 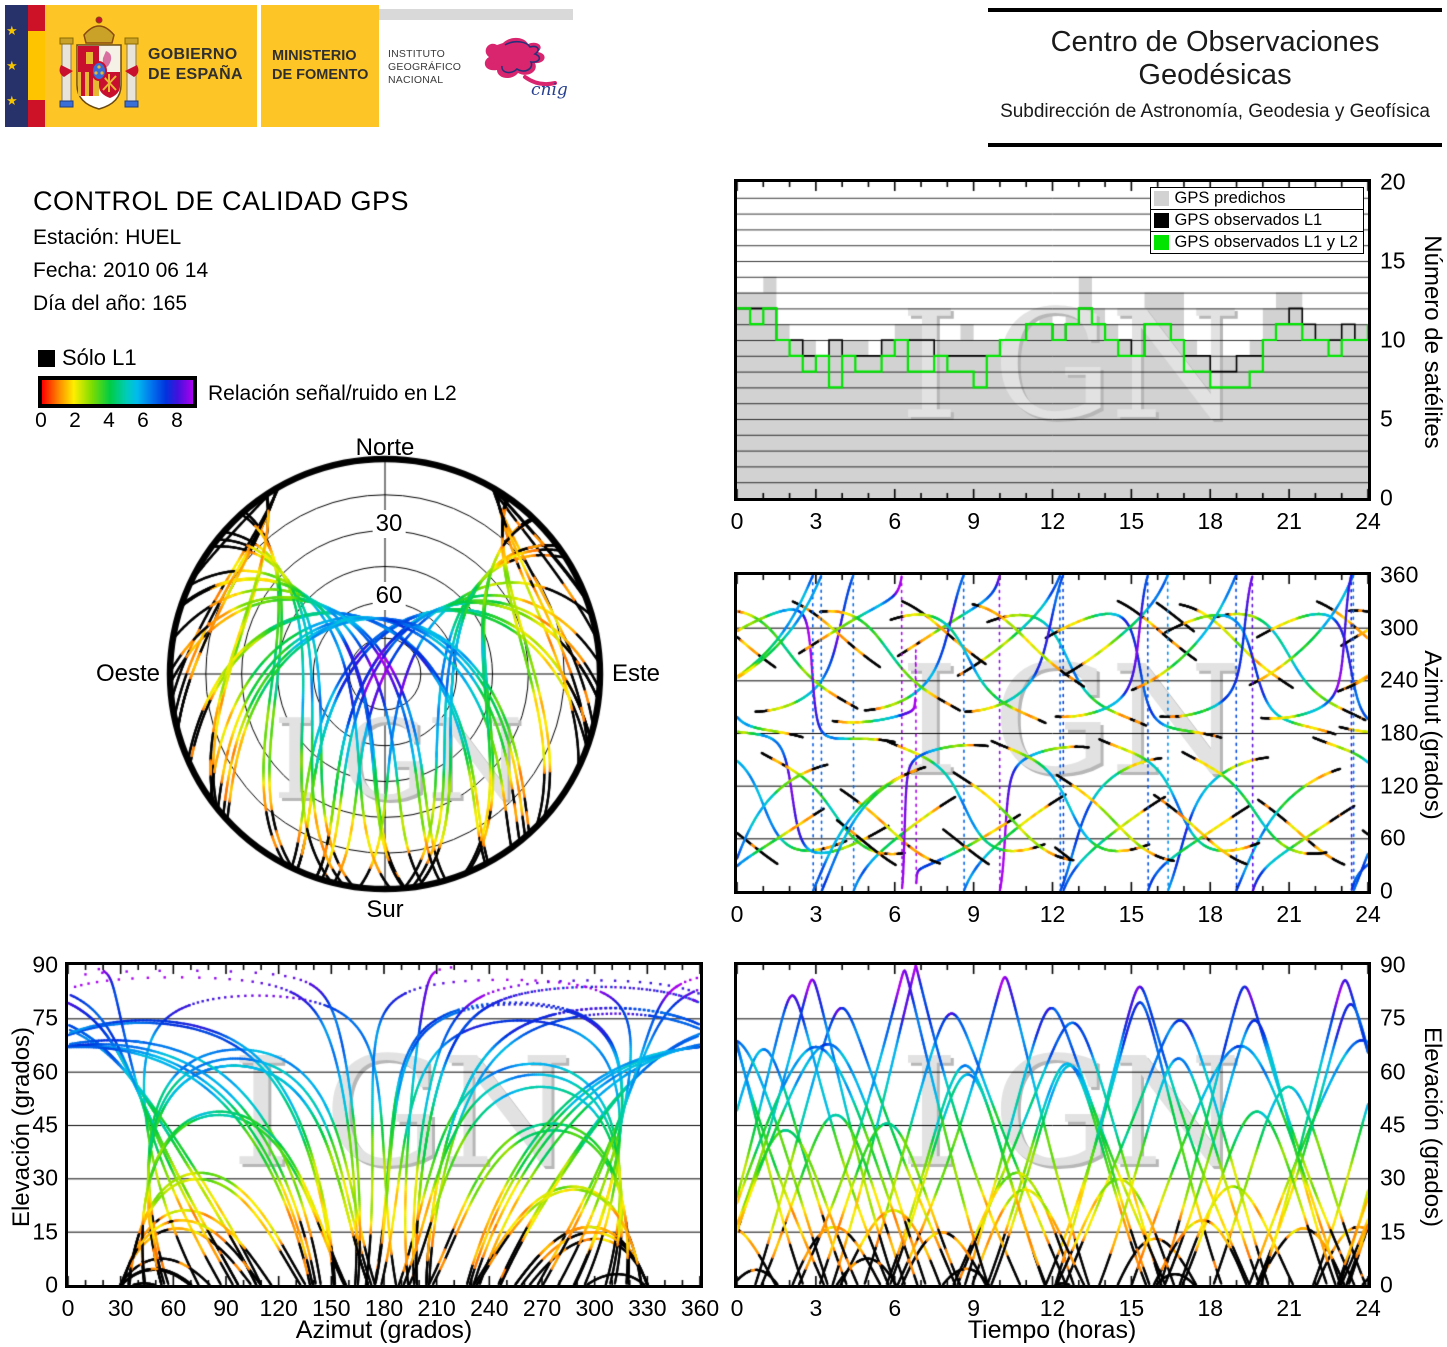 What do you see at coordinates (549, 90) in the screenshot?
I see `cnig-label: cnig` at bounding box center [549, 90].